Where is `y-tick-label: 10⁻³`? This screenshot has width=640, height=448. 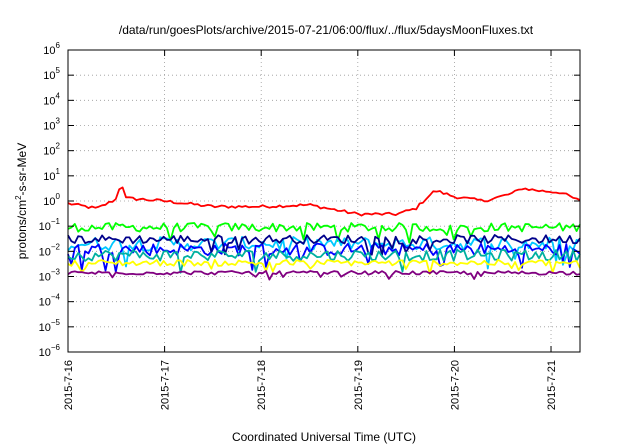
y-tick-label: 10⁻³ is located at coordinates (50, 276).